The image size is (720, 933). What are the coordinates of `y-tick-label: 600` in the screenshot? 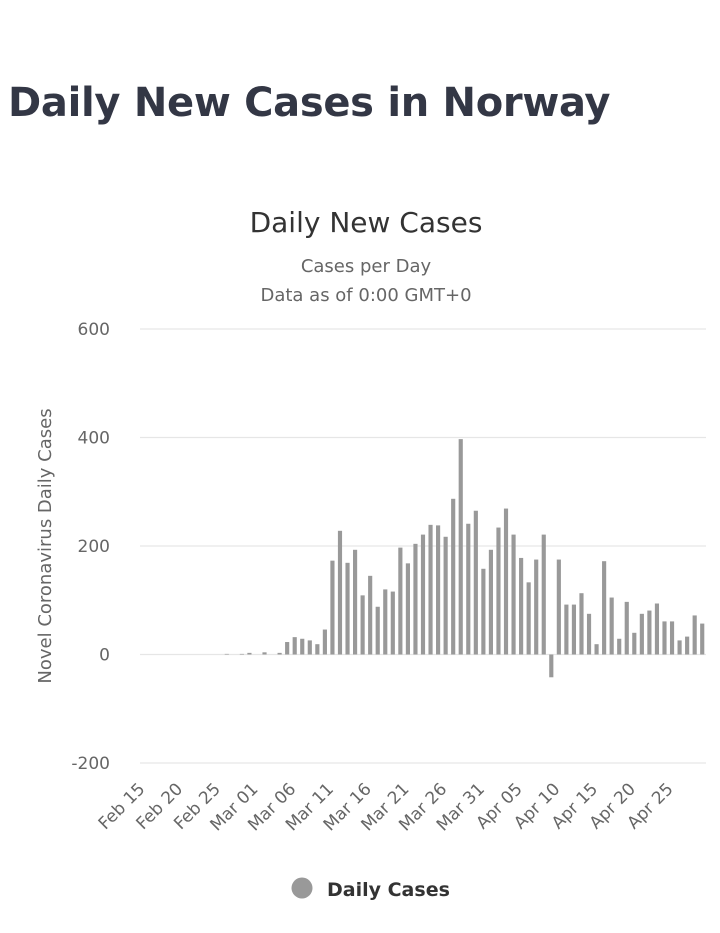 It's located at (94, 330).